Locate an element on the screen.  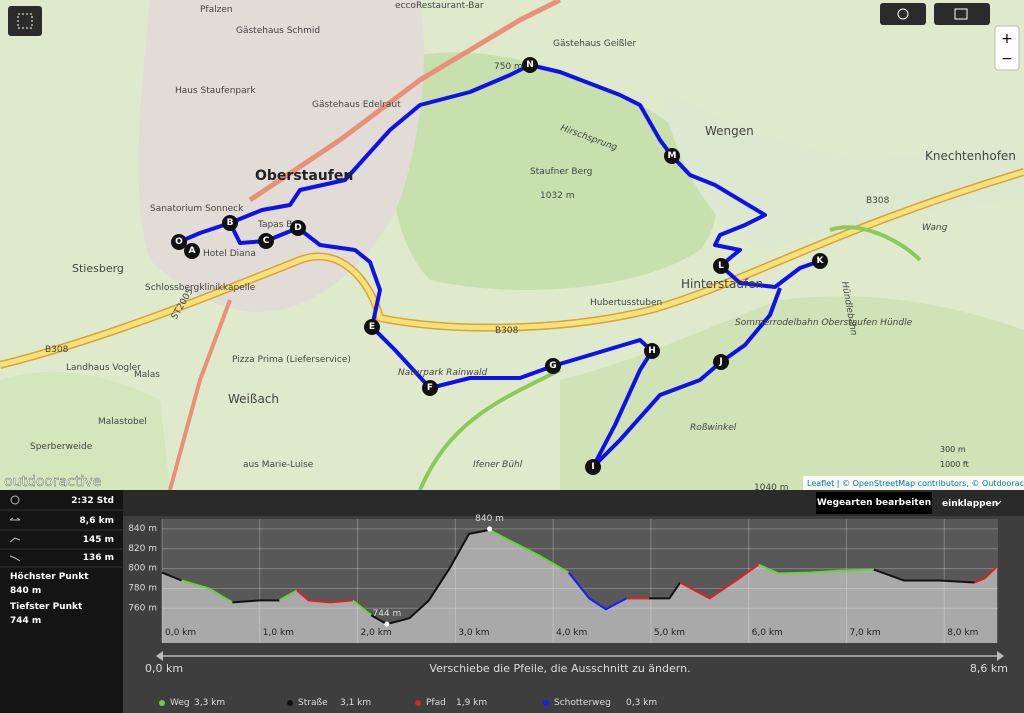
waypoint-label: L is located at coordinates (721, 266).